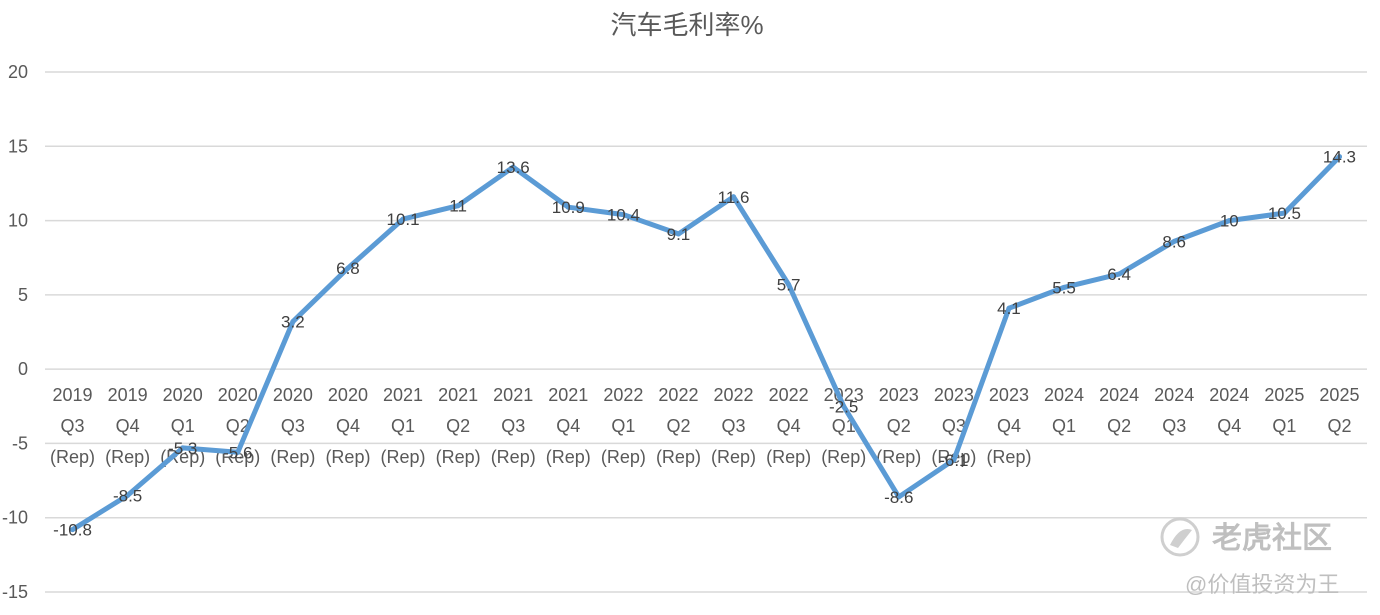  I want to click on data-label: -2.5, so click(843, 406).